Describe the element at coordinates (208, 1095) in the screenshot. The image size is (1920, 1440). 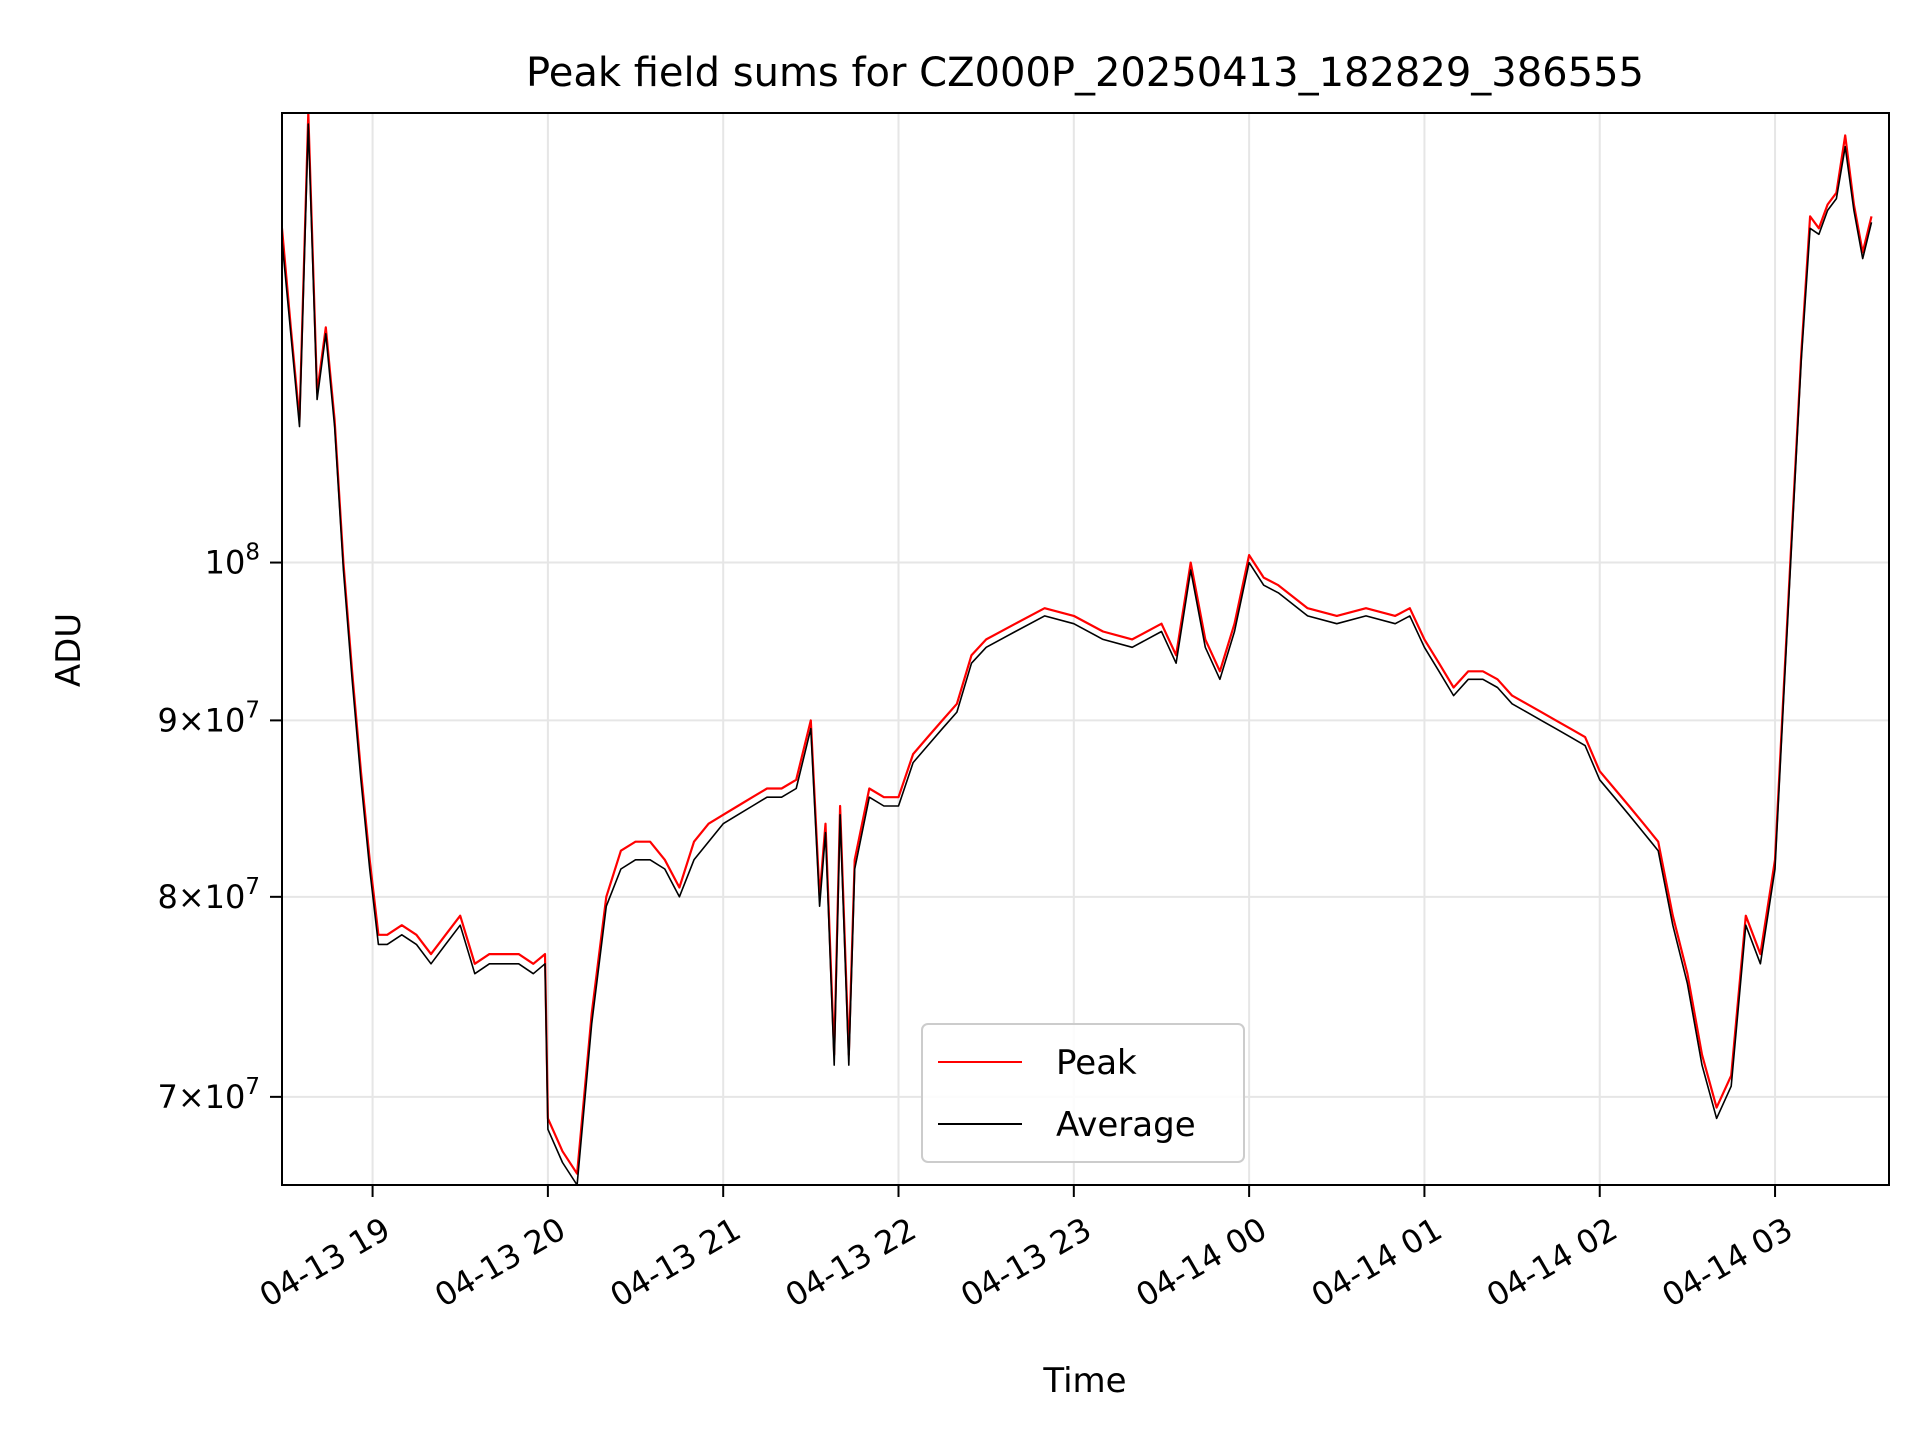
I see `y-tick-label: 7×107` at that location.